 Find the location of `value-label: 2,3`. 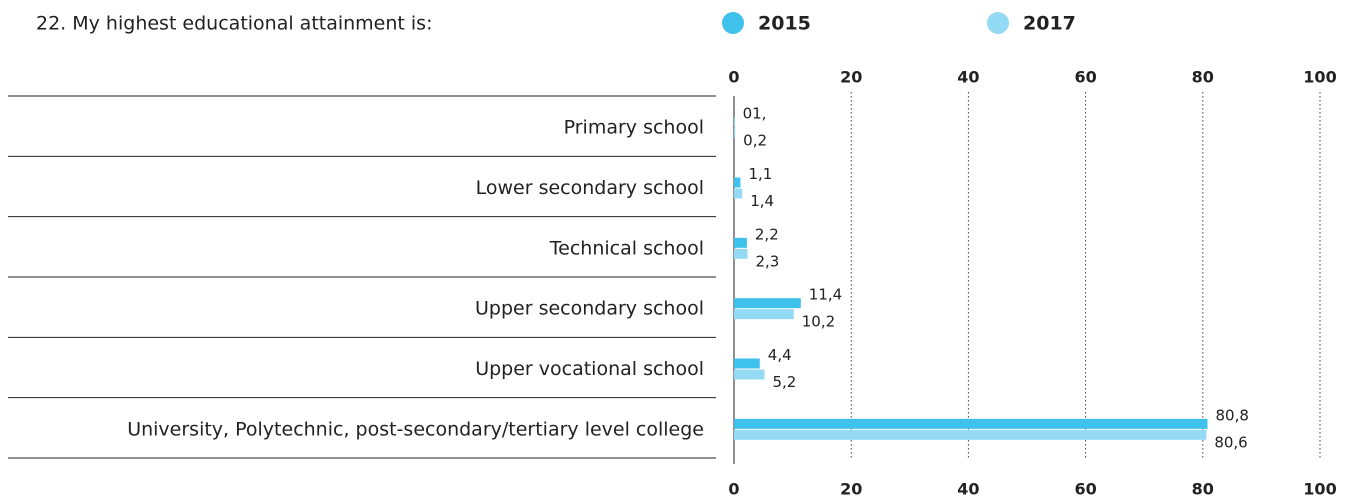

value-label: 2,3 is located at coordinates (767, 261).